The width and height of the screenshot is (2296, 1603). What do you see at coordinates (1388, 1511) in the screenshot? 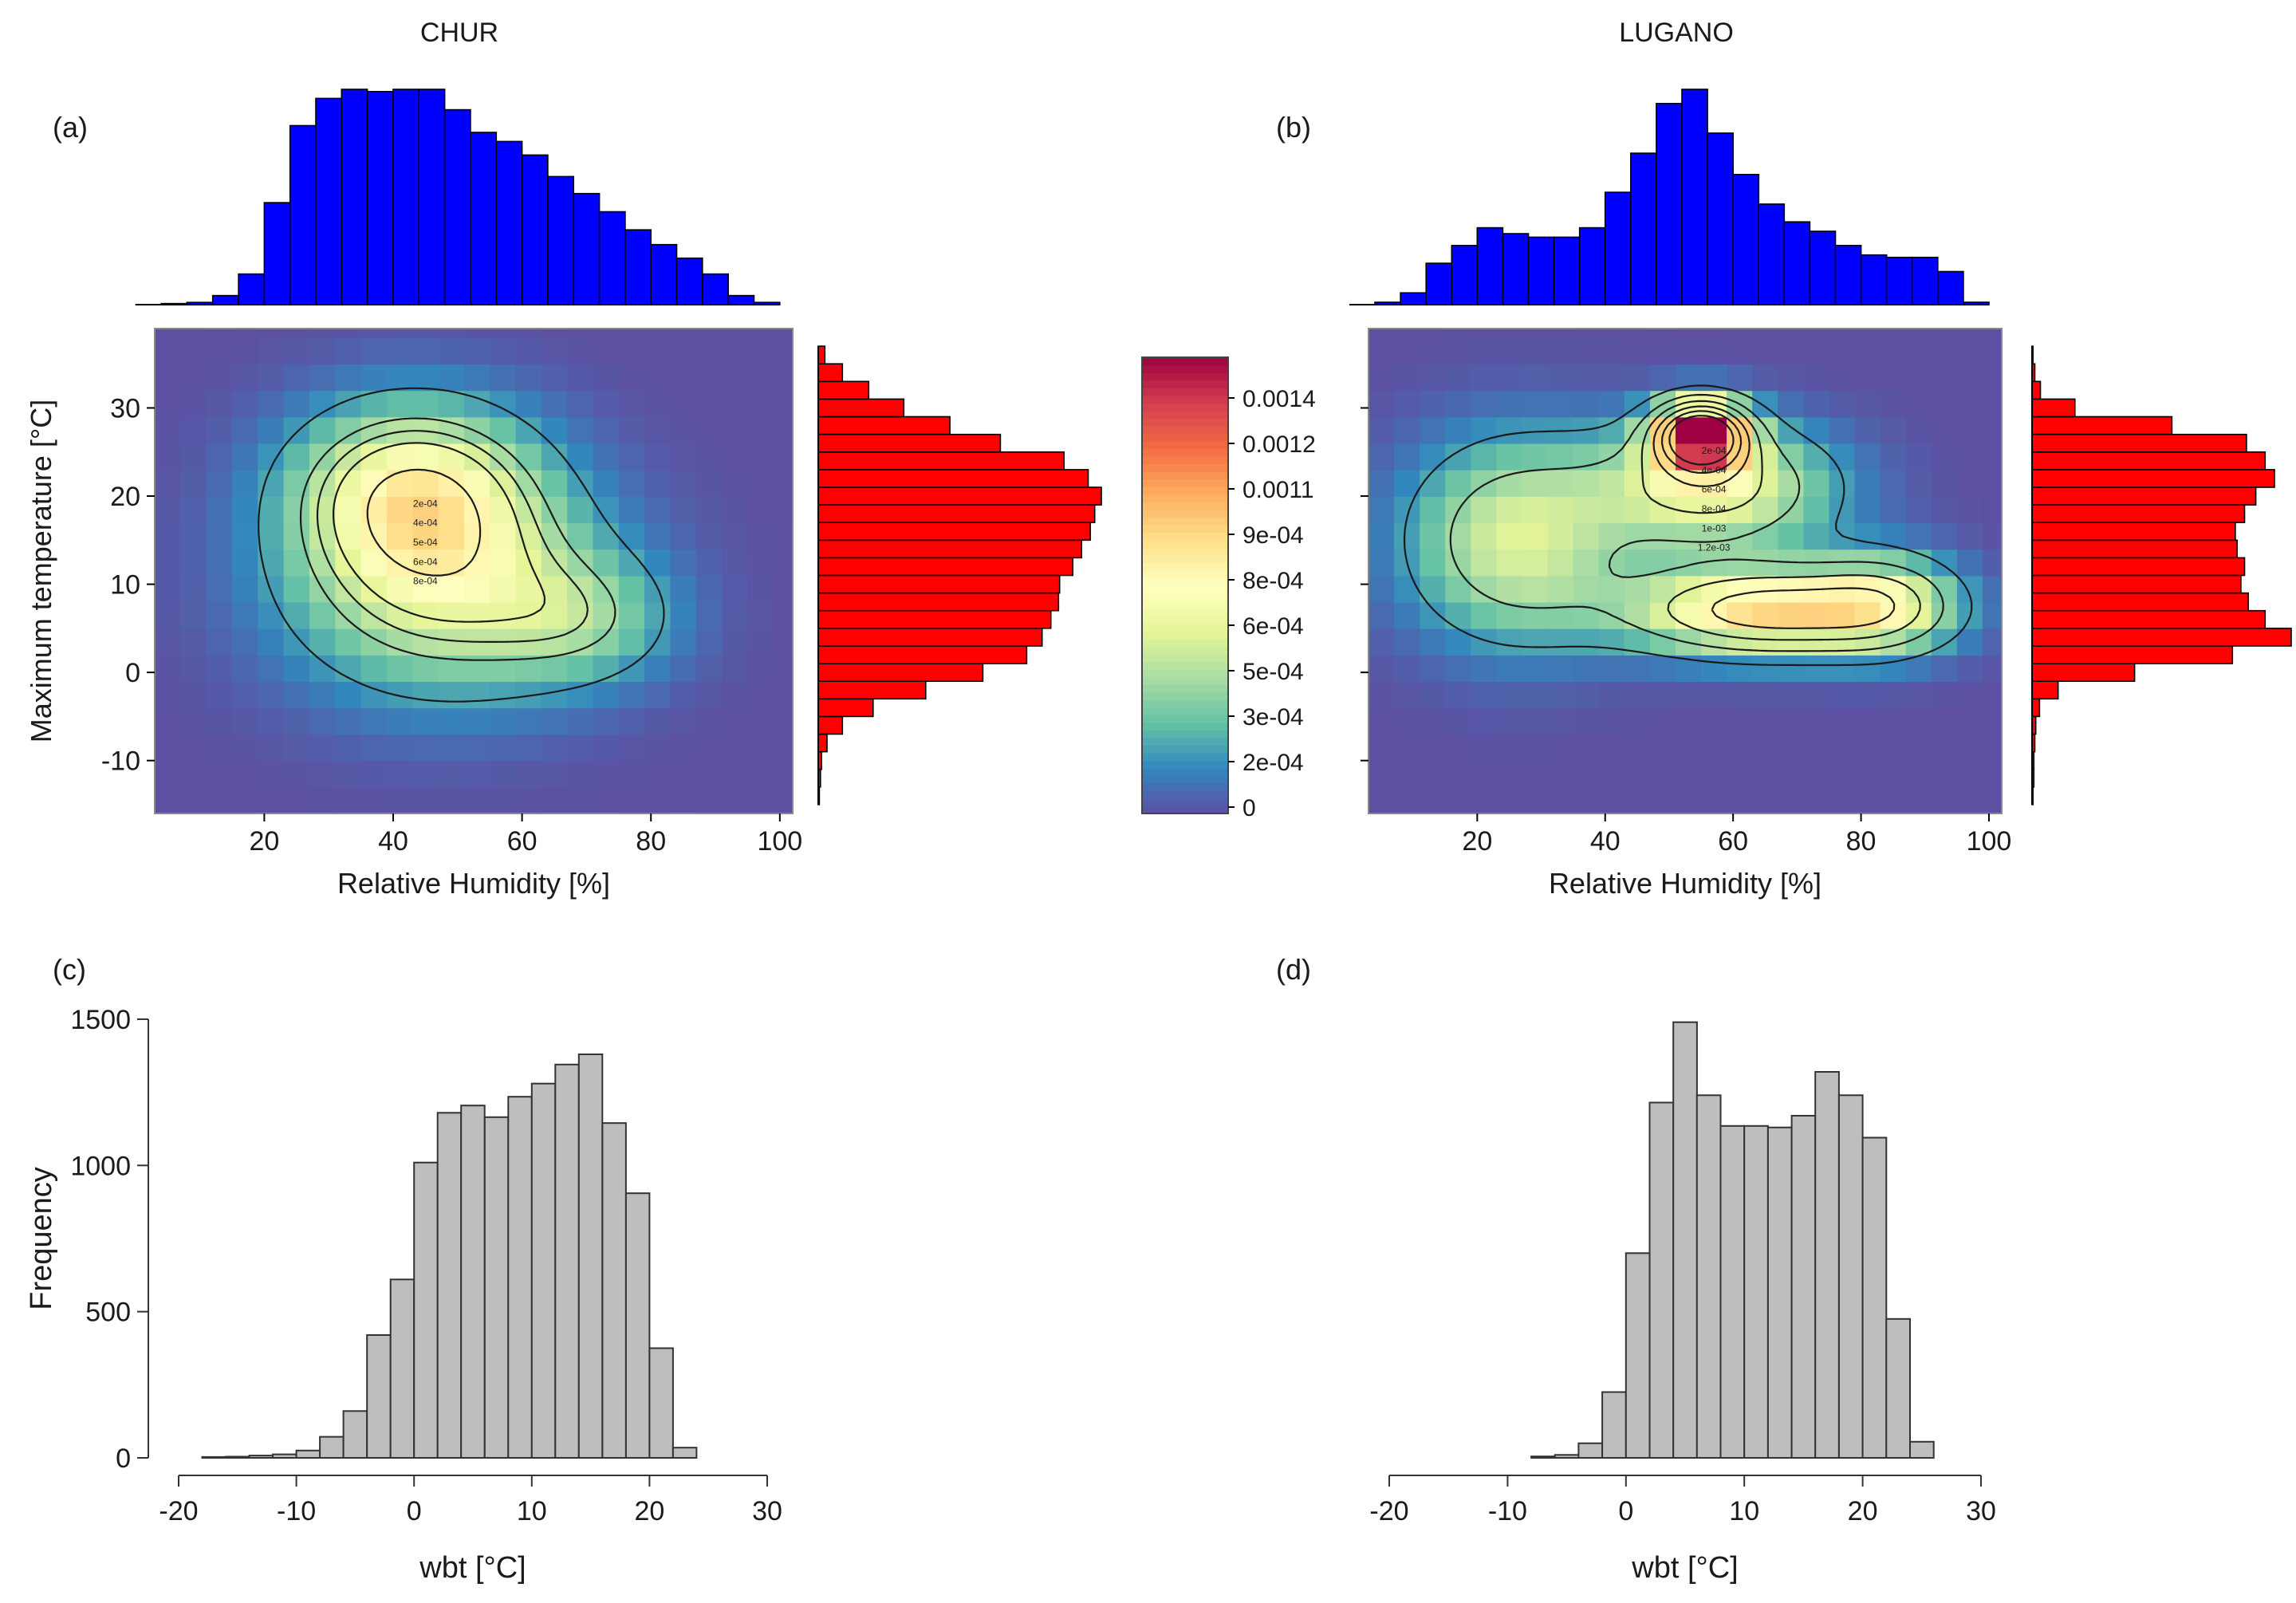
I see `x-tick-label: -20` at bounding box center [1388, 1511].